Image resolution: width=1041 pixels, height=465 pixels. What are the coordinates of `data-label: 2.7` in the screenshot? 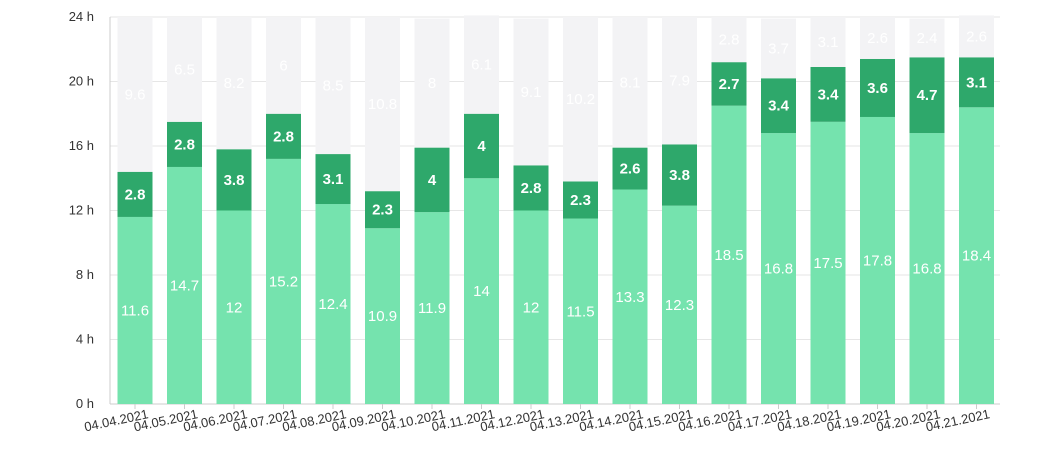 It's located at (729, 84).